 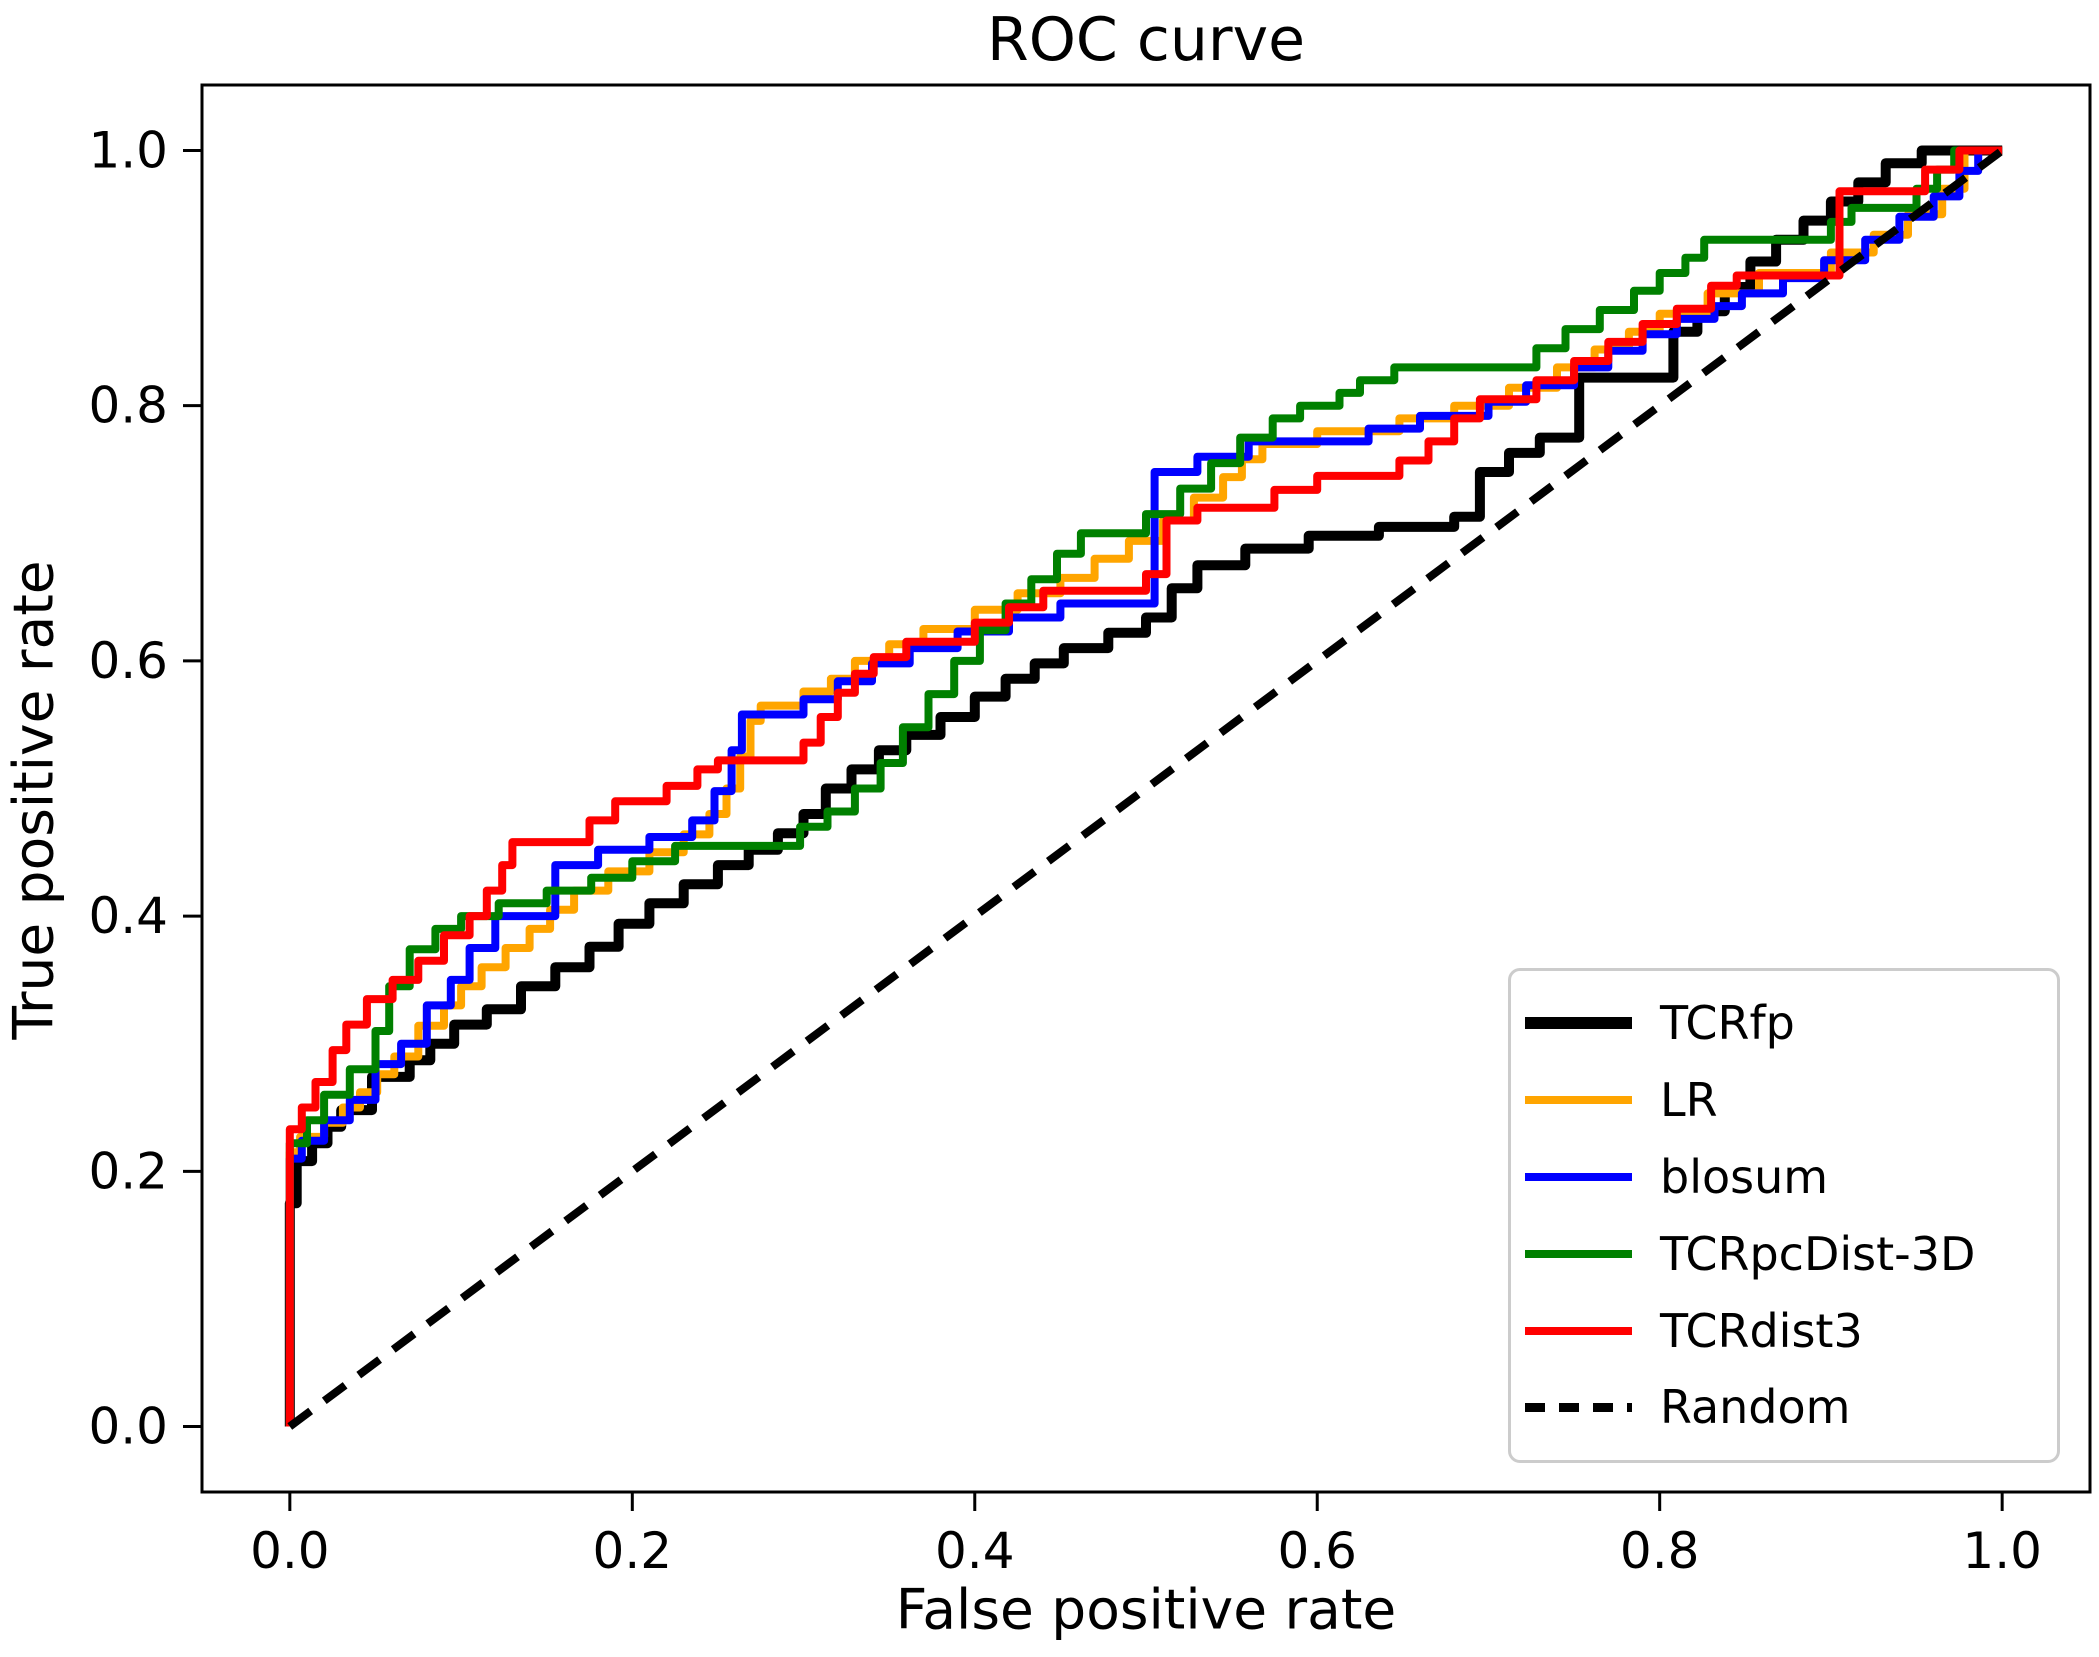 I want to click on x-tick-label: 0.0, so click(x=290, y=1551).